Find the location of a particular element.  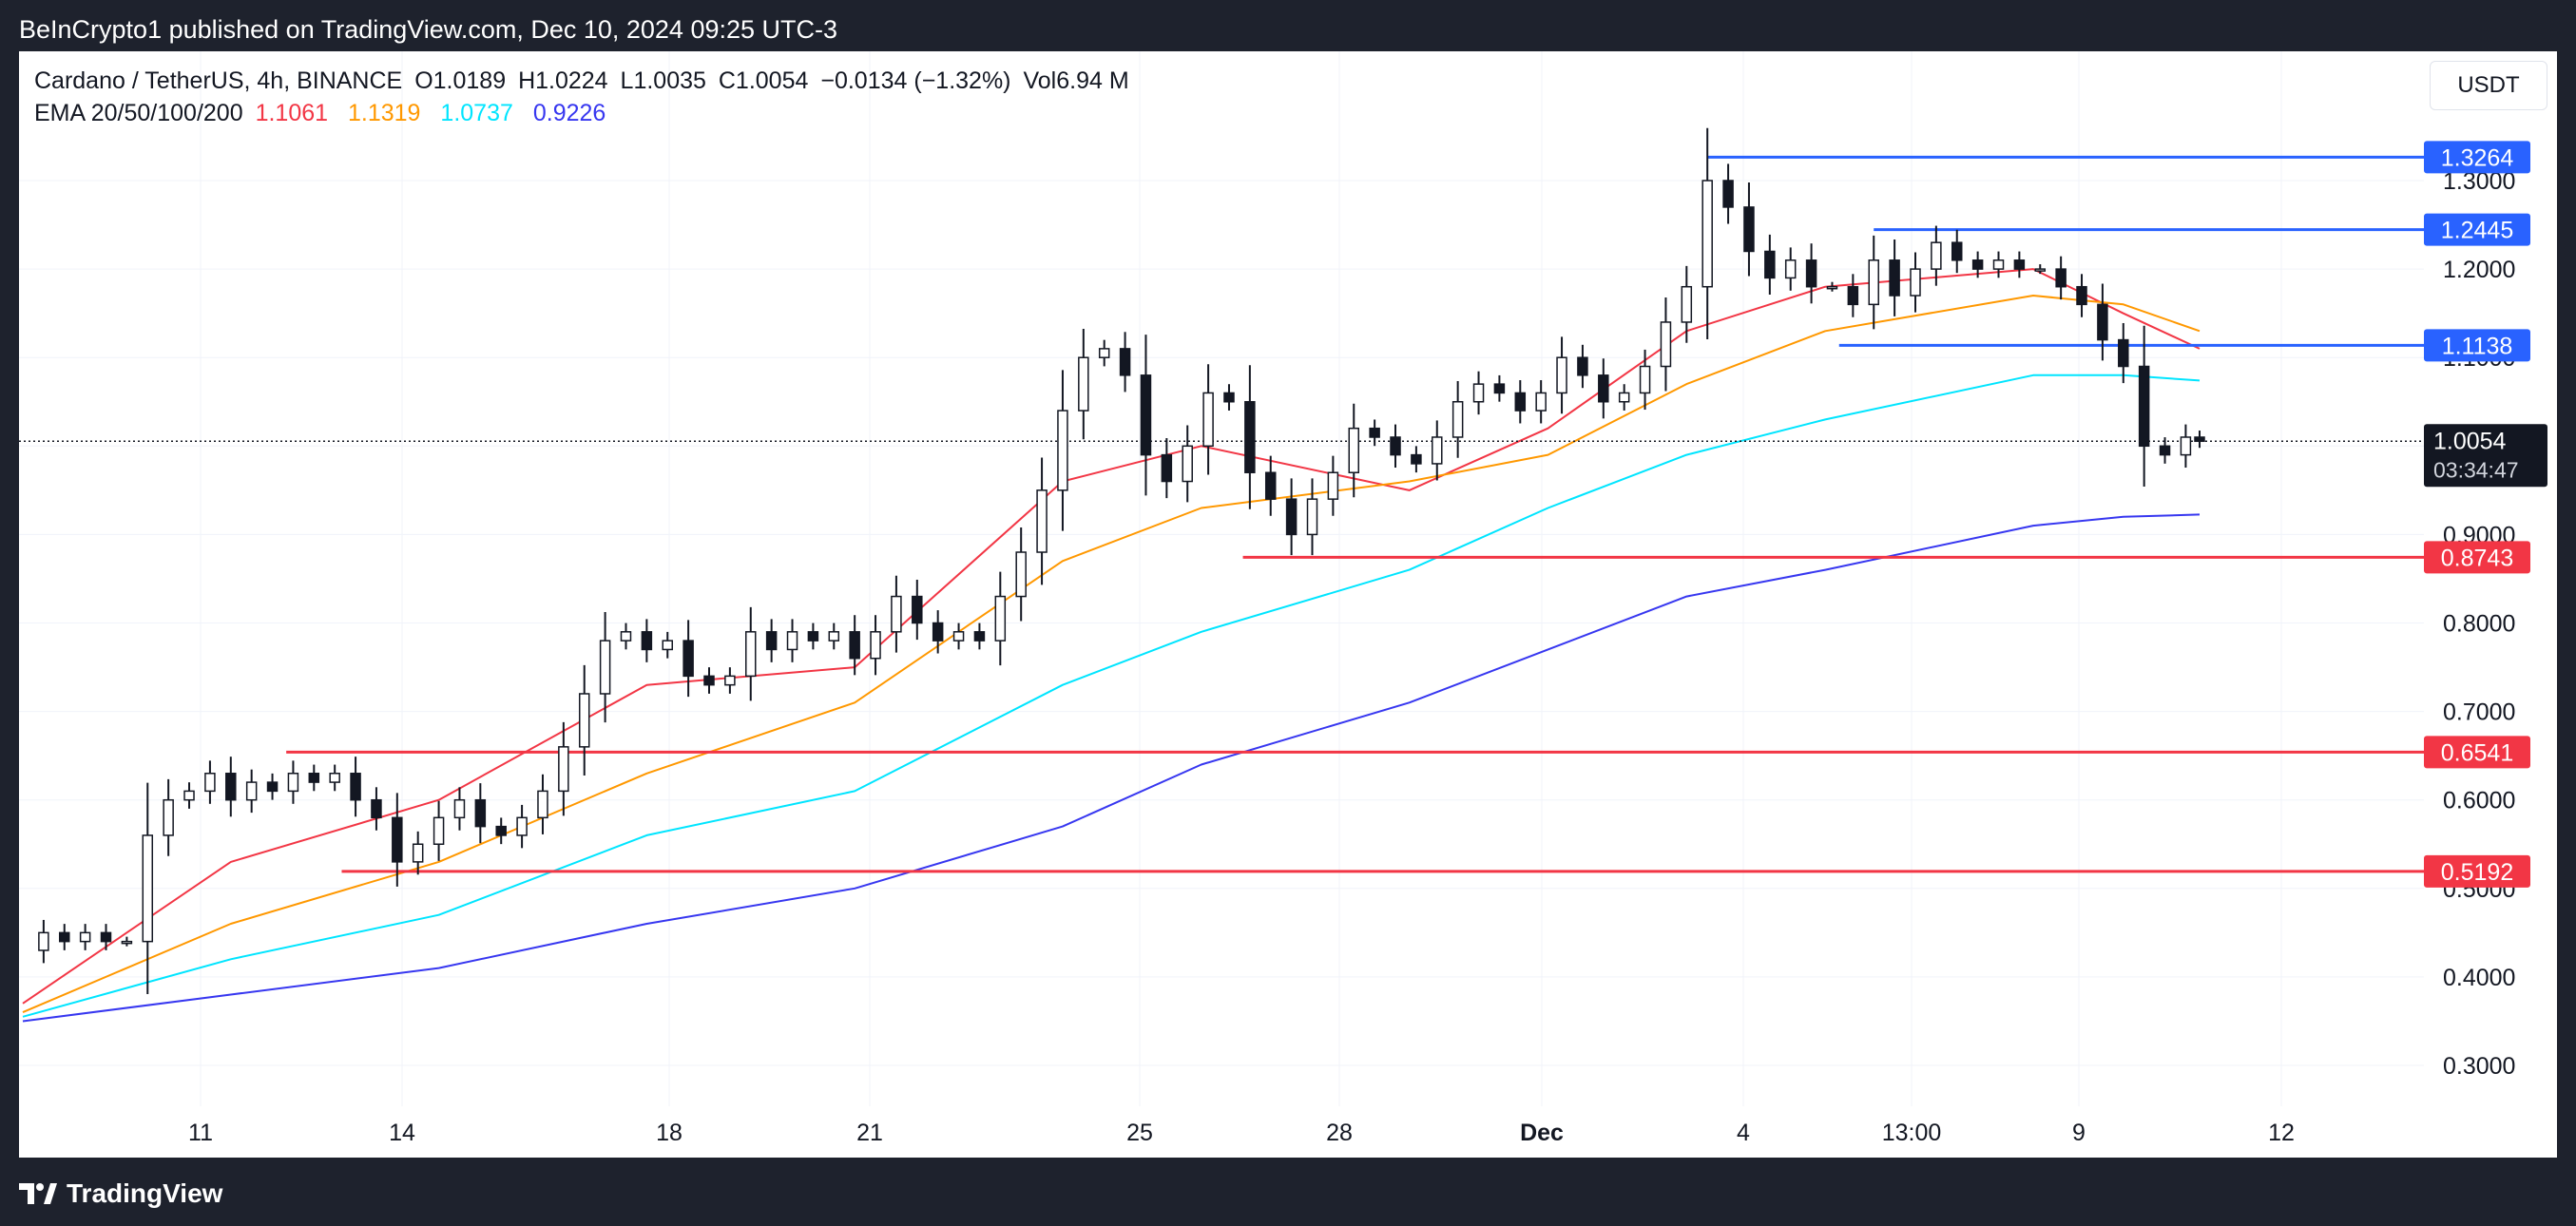

level-tag-label: 0.8743 is located at coordinates (2477, 558).